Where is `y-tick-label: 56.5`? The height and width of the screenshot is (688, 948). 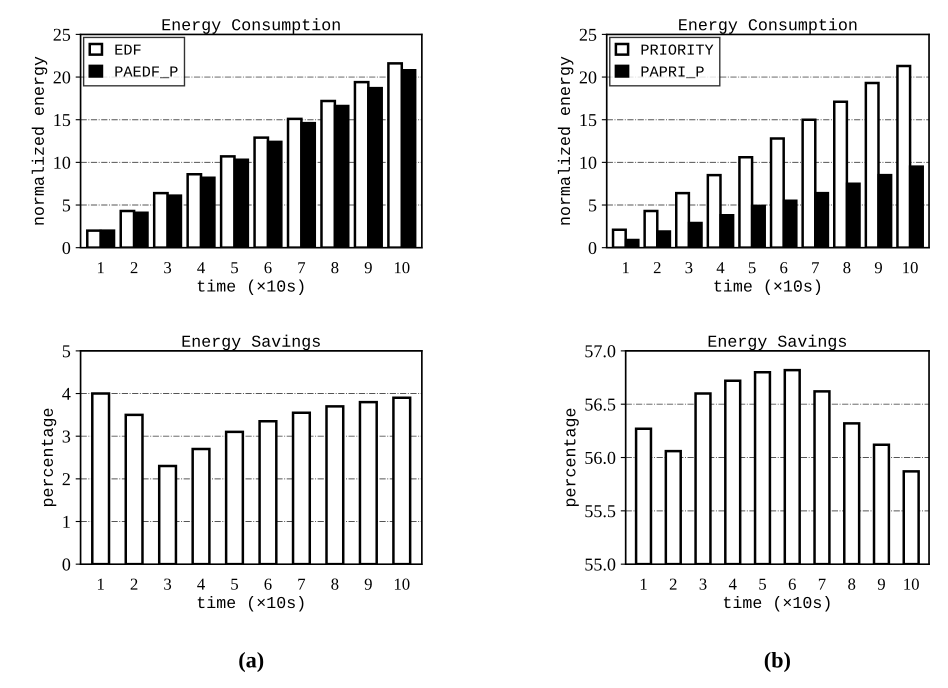
y-tick-label: 56.5 is located at coordinates (600, 404).